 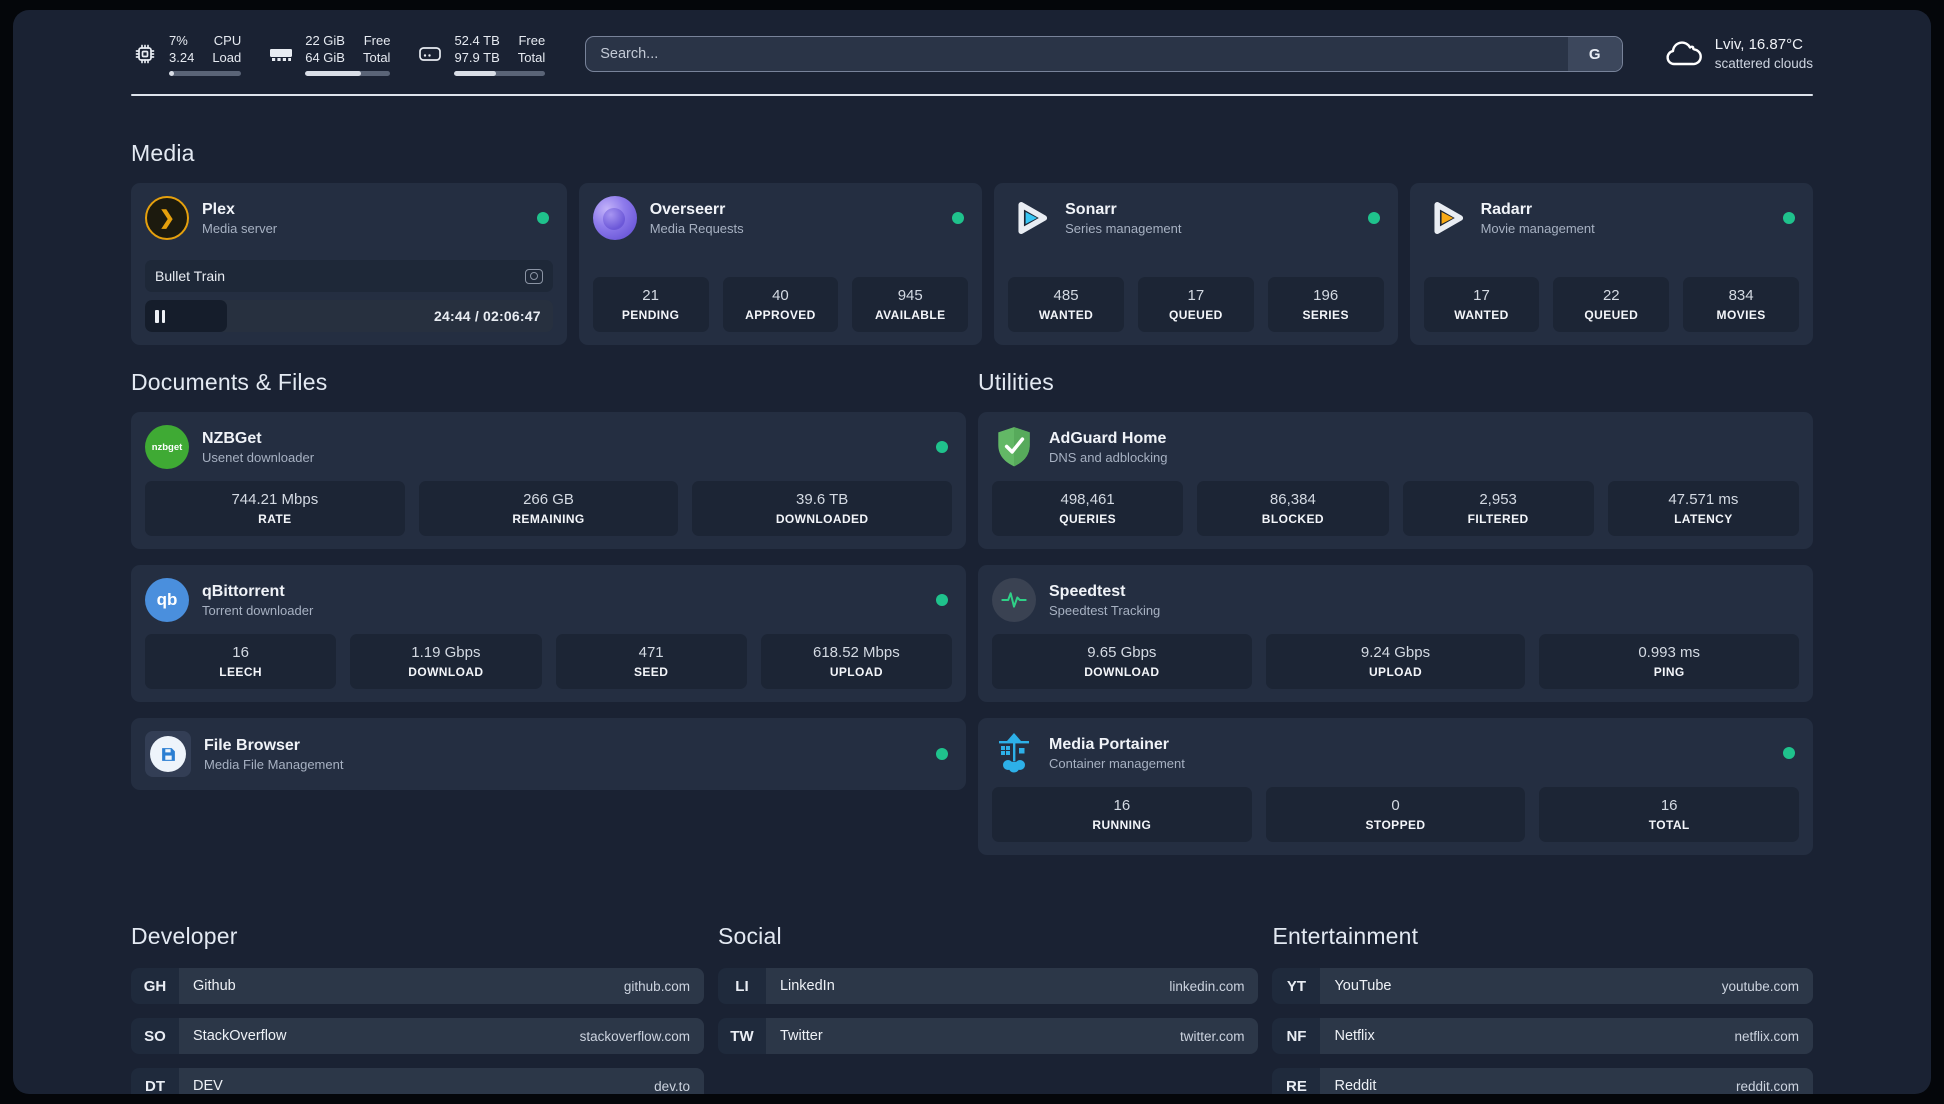 What do you see at coordinates (229, 382) in the screenshot?
I see `section-title-documents: Documents & Files` at bounding box center [229, 382].